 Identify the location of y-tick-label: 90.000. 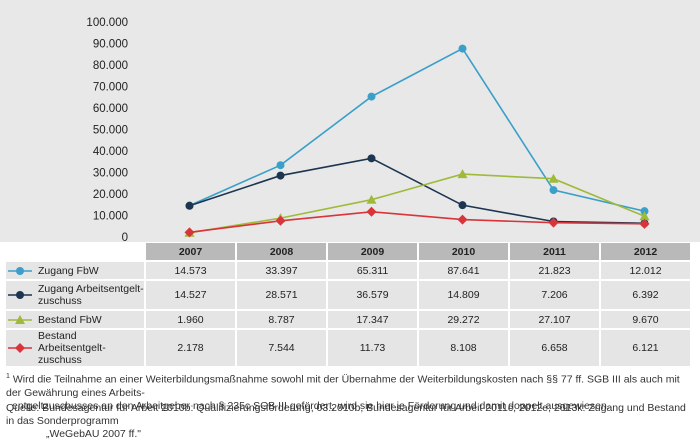
(110, 45).